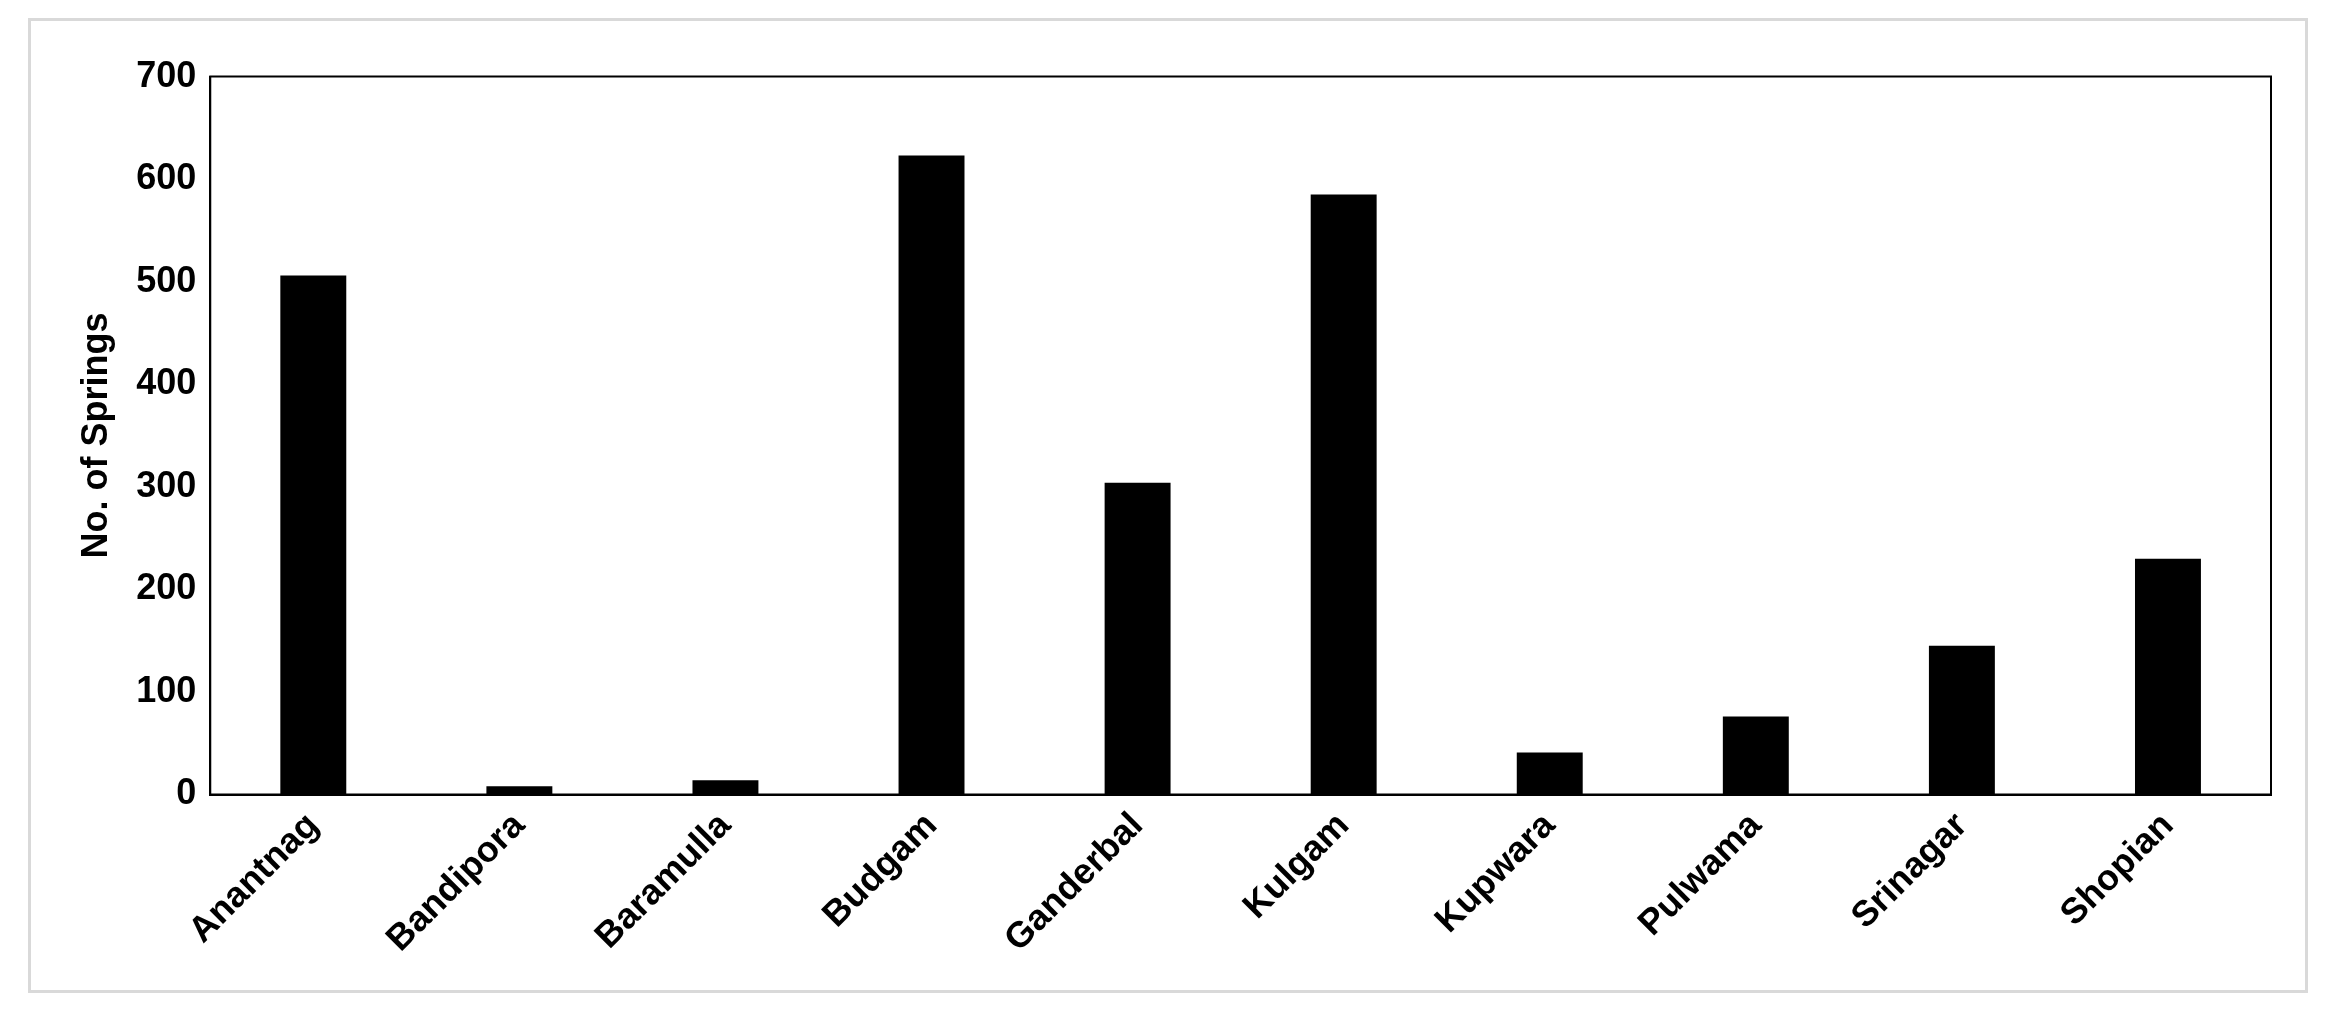 This screenshot has height=1021, width=2342. What do you see at coordinates (166, 484) in the screenshot?
I see `y-tick-label: 300` at bounding box center [166, 484].